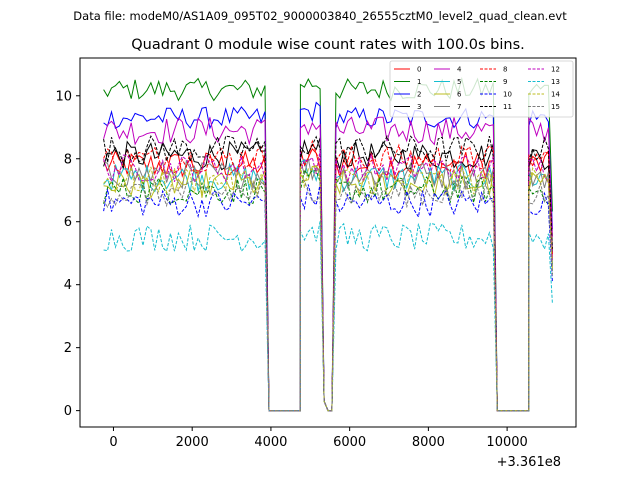 This screenshot has height=480, width=640. What do you see at coordinates (68, 159) in the screenshot?
I see `y-tick-label: 8` at bounding box center [68, 159].